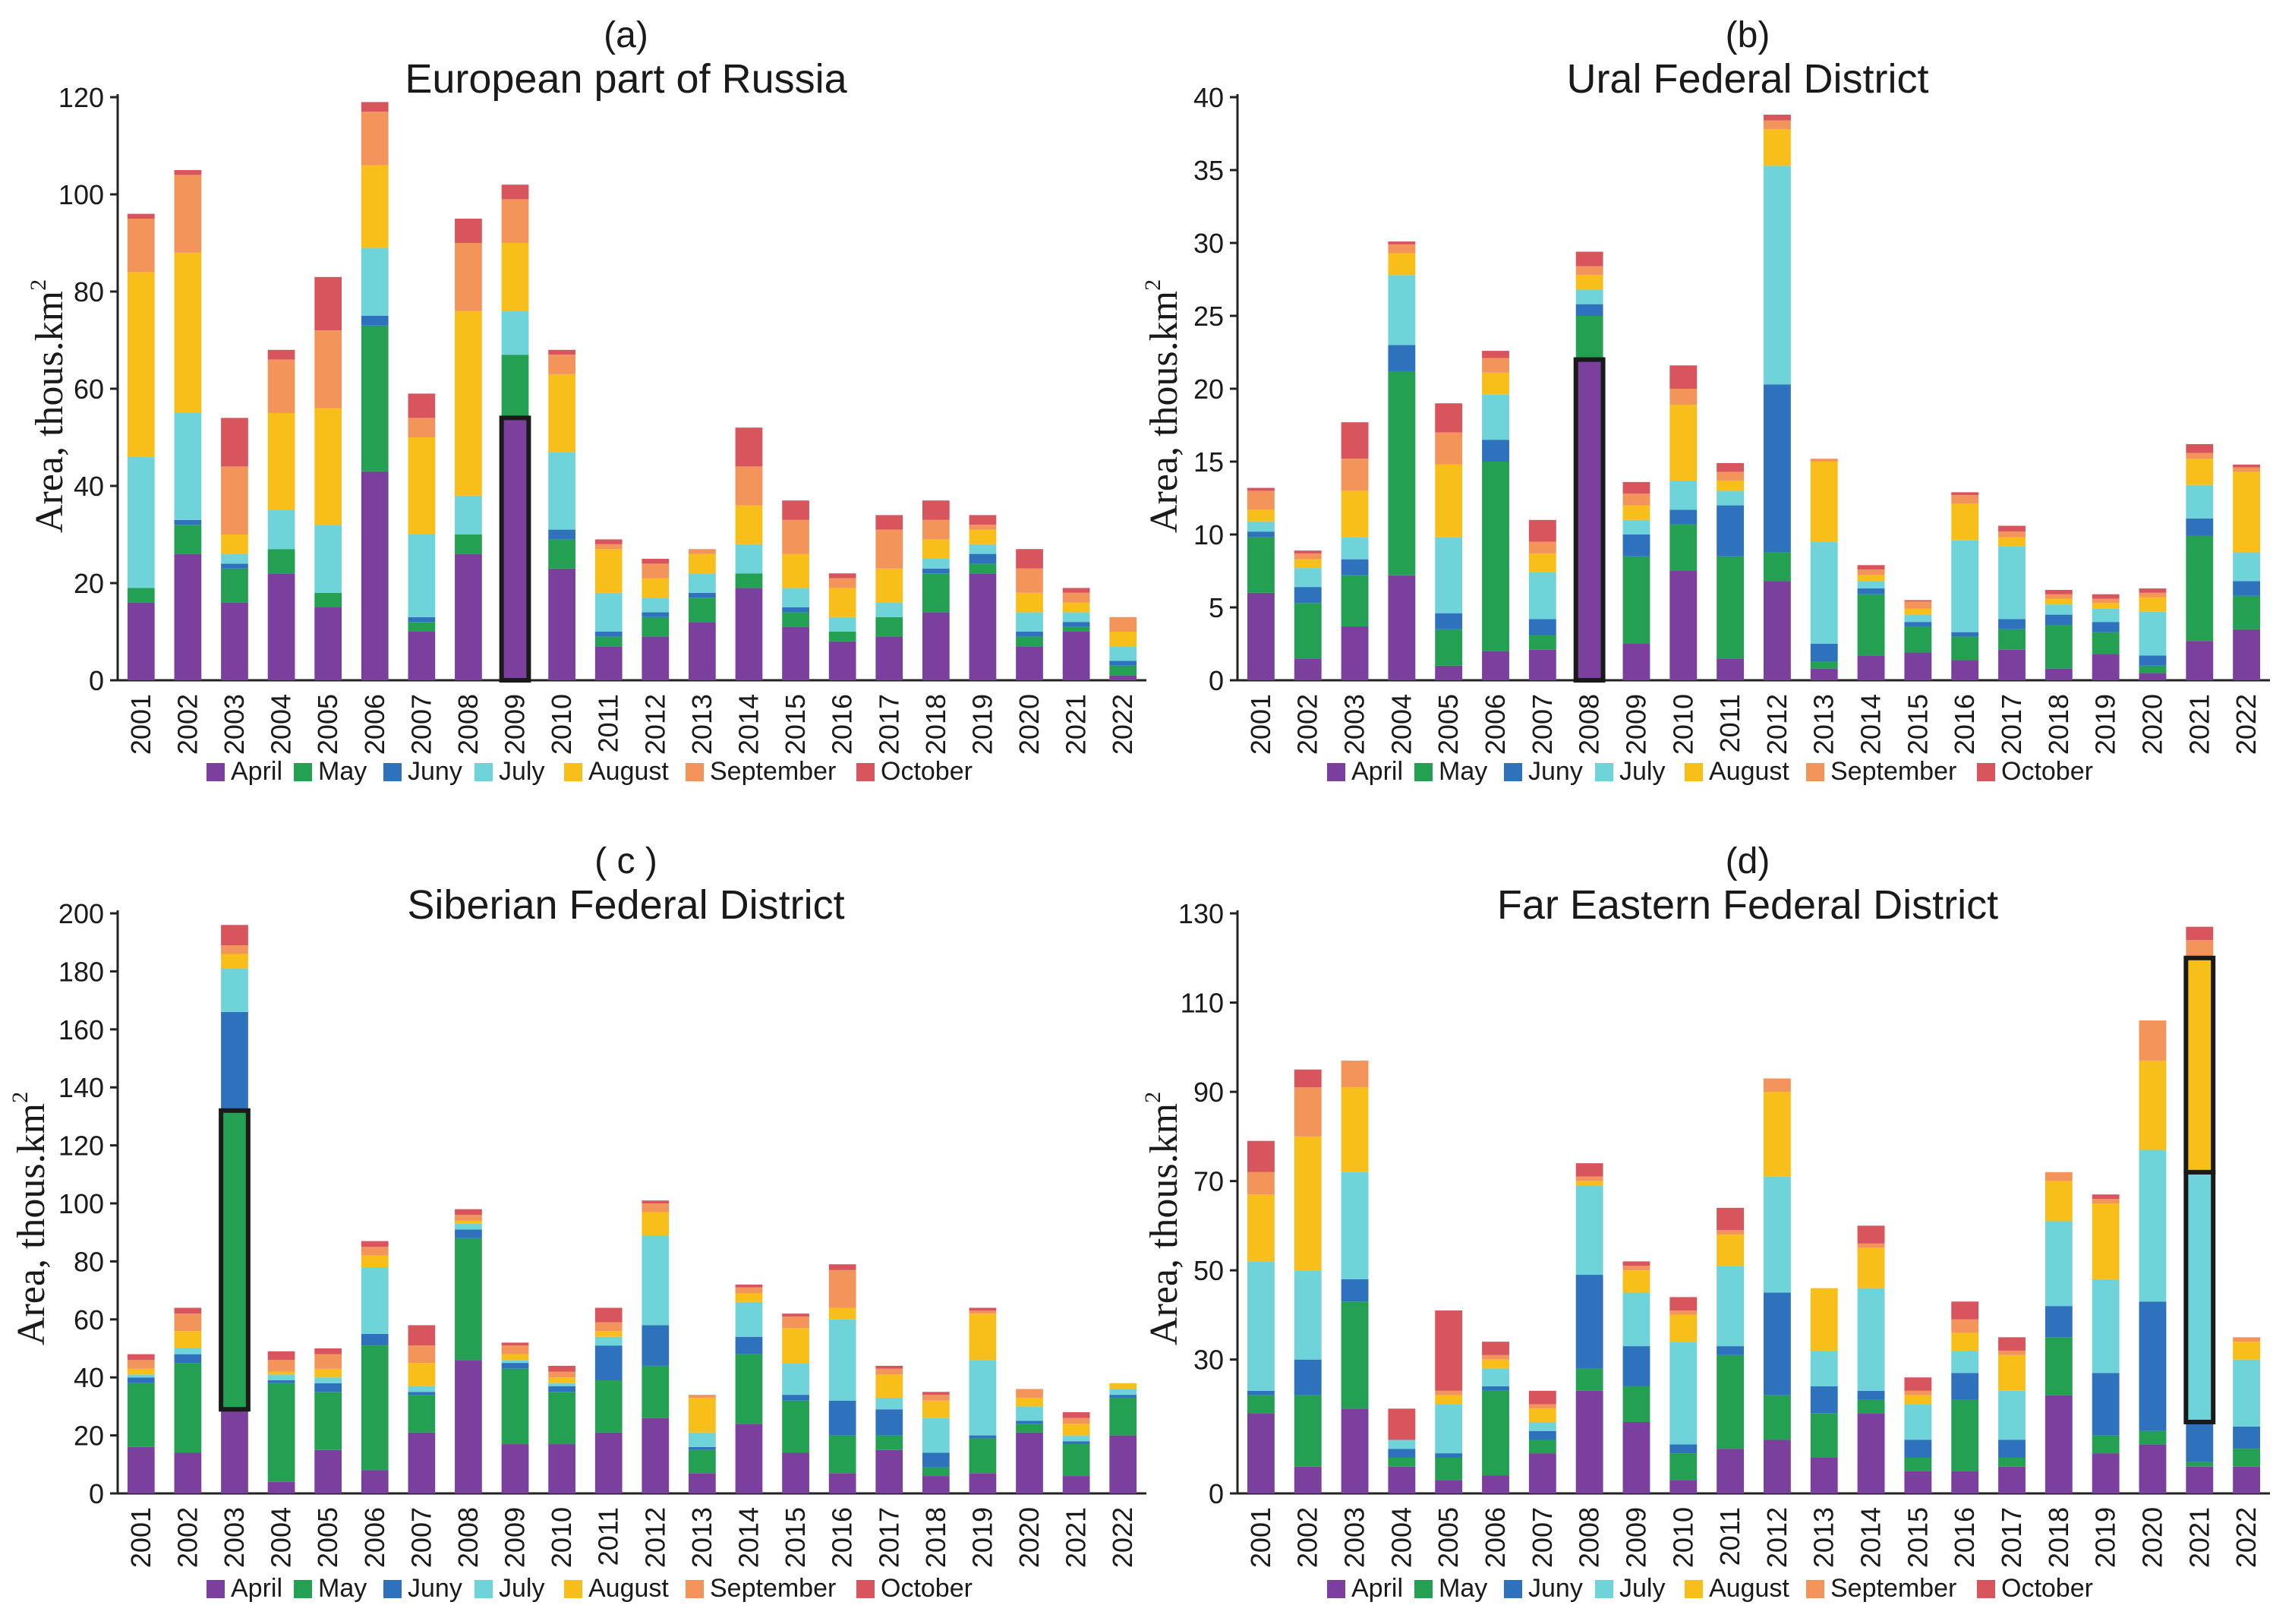  I want to click on bar-april-2019, so click(2106, 667).